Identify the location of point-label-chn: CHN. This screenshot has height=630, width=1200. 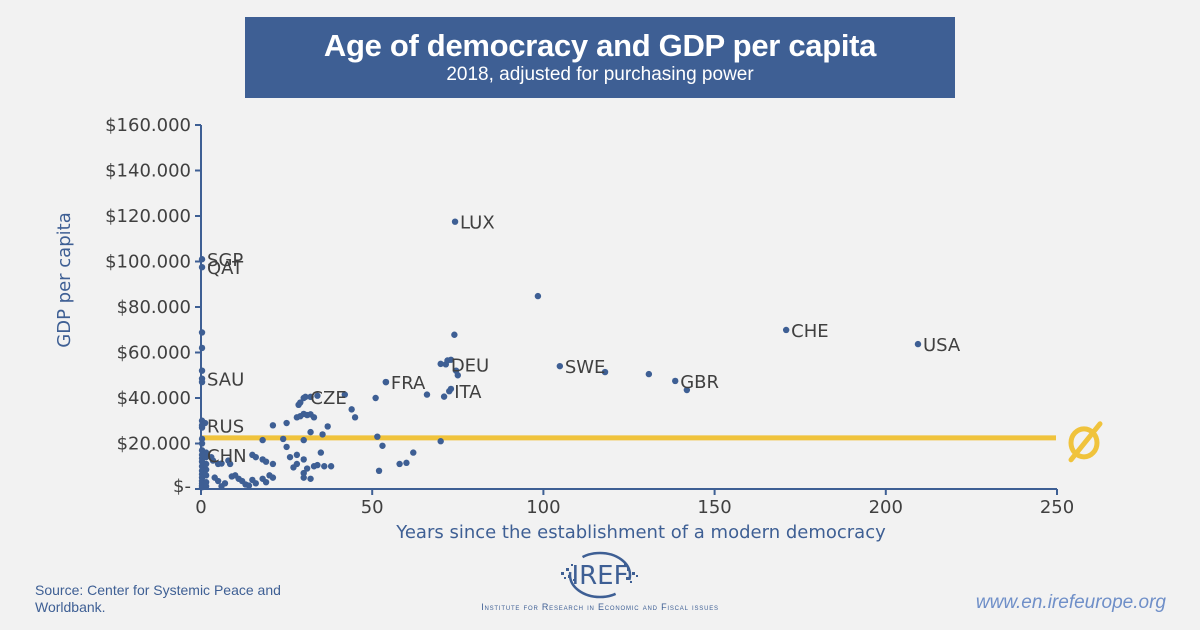
(227, 456).